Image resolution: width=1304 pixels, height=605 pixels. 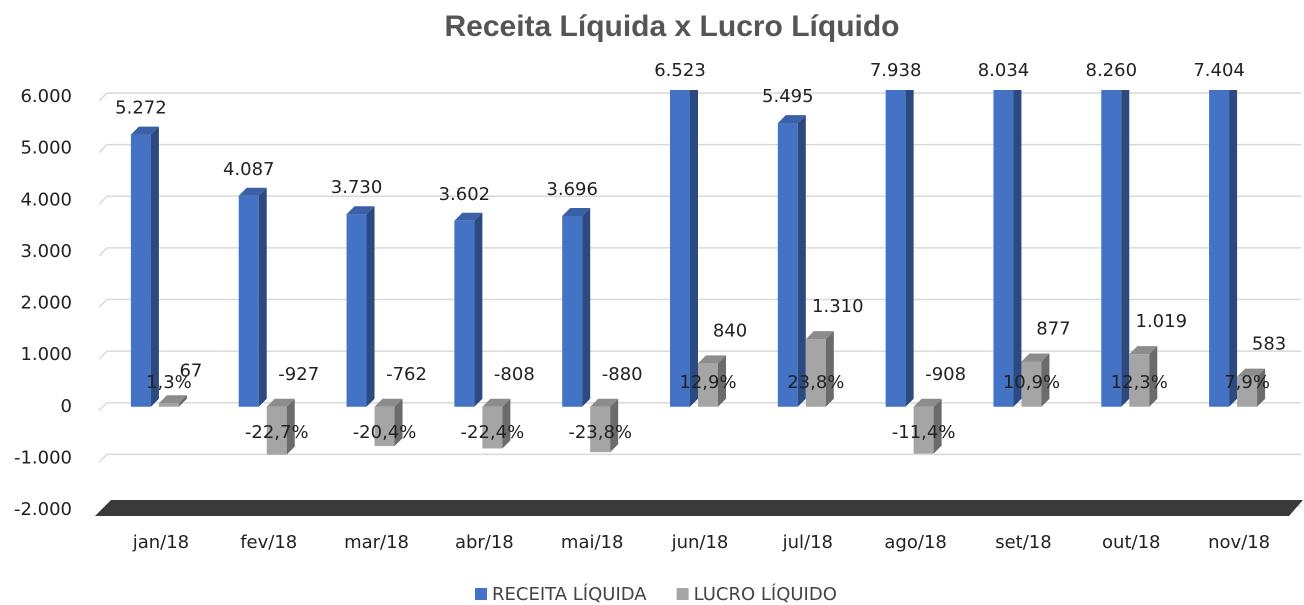 I want to click on value-label: 4.087, so click(x=249, y=169).